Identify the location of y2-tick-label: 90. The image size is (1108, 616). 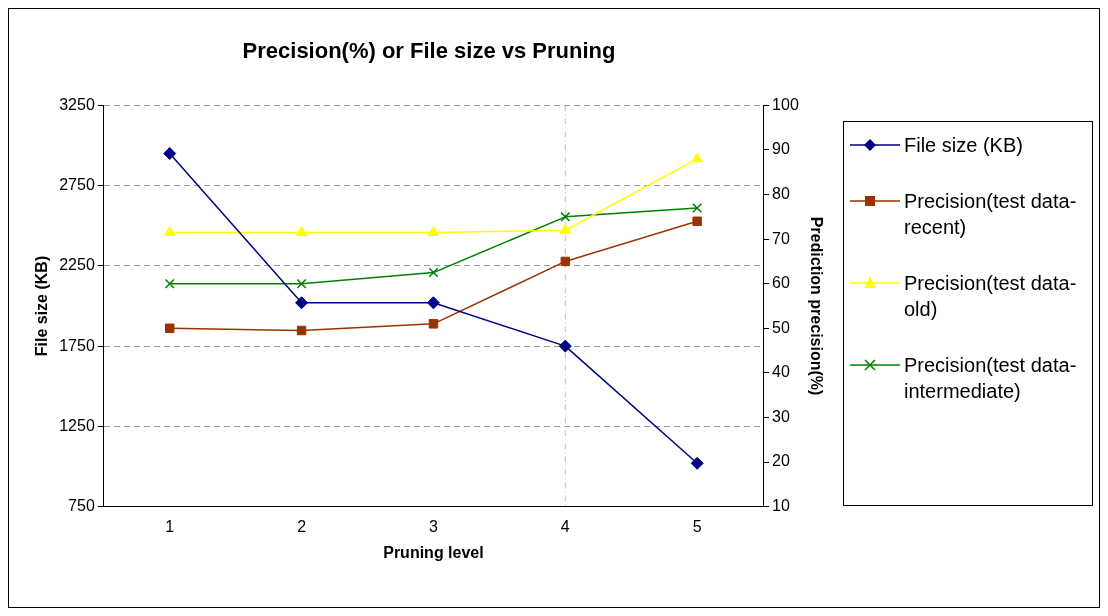
(781, 149).